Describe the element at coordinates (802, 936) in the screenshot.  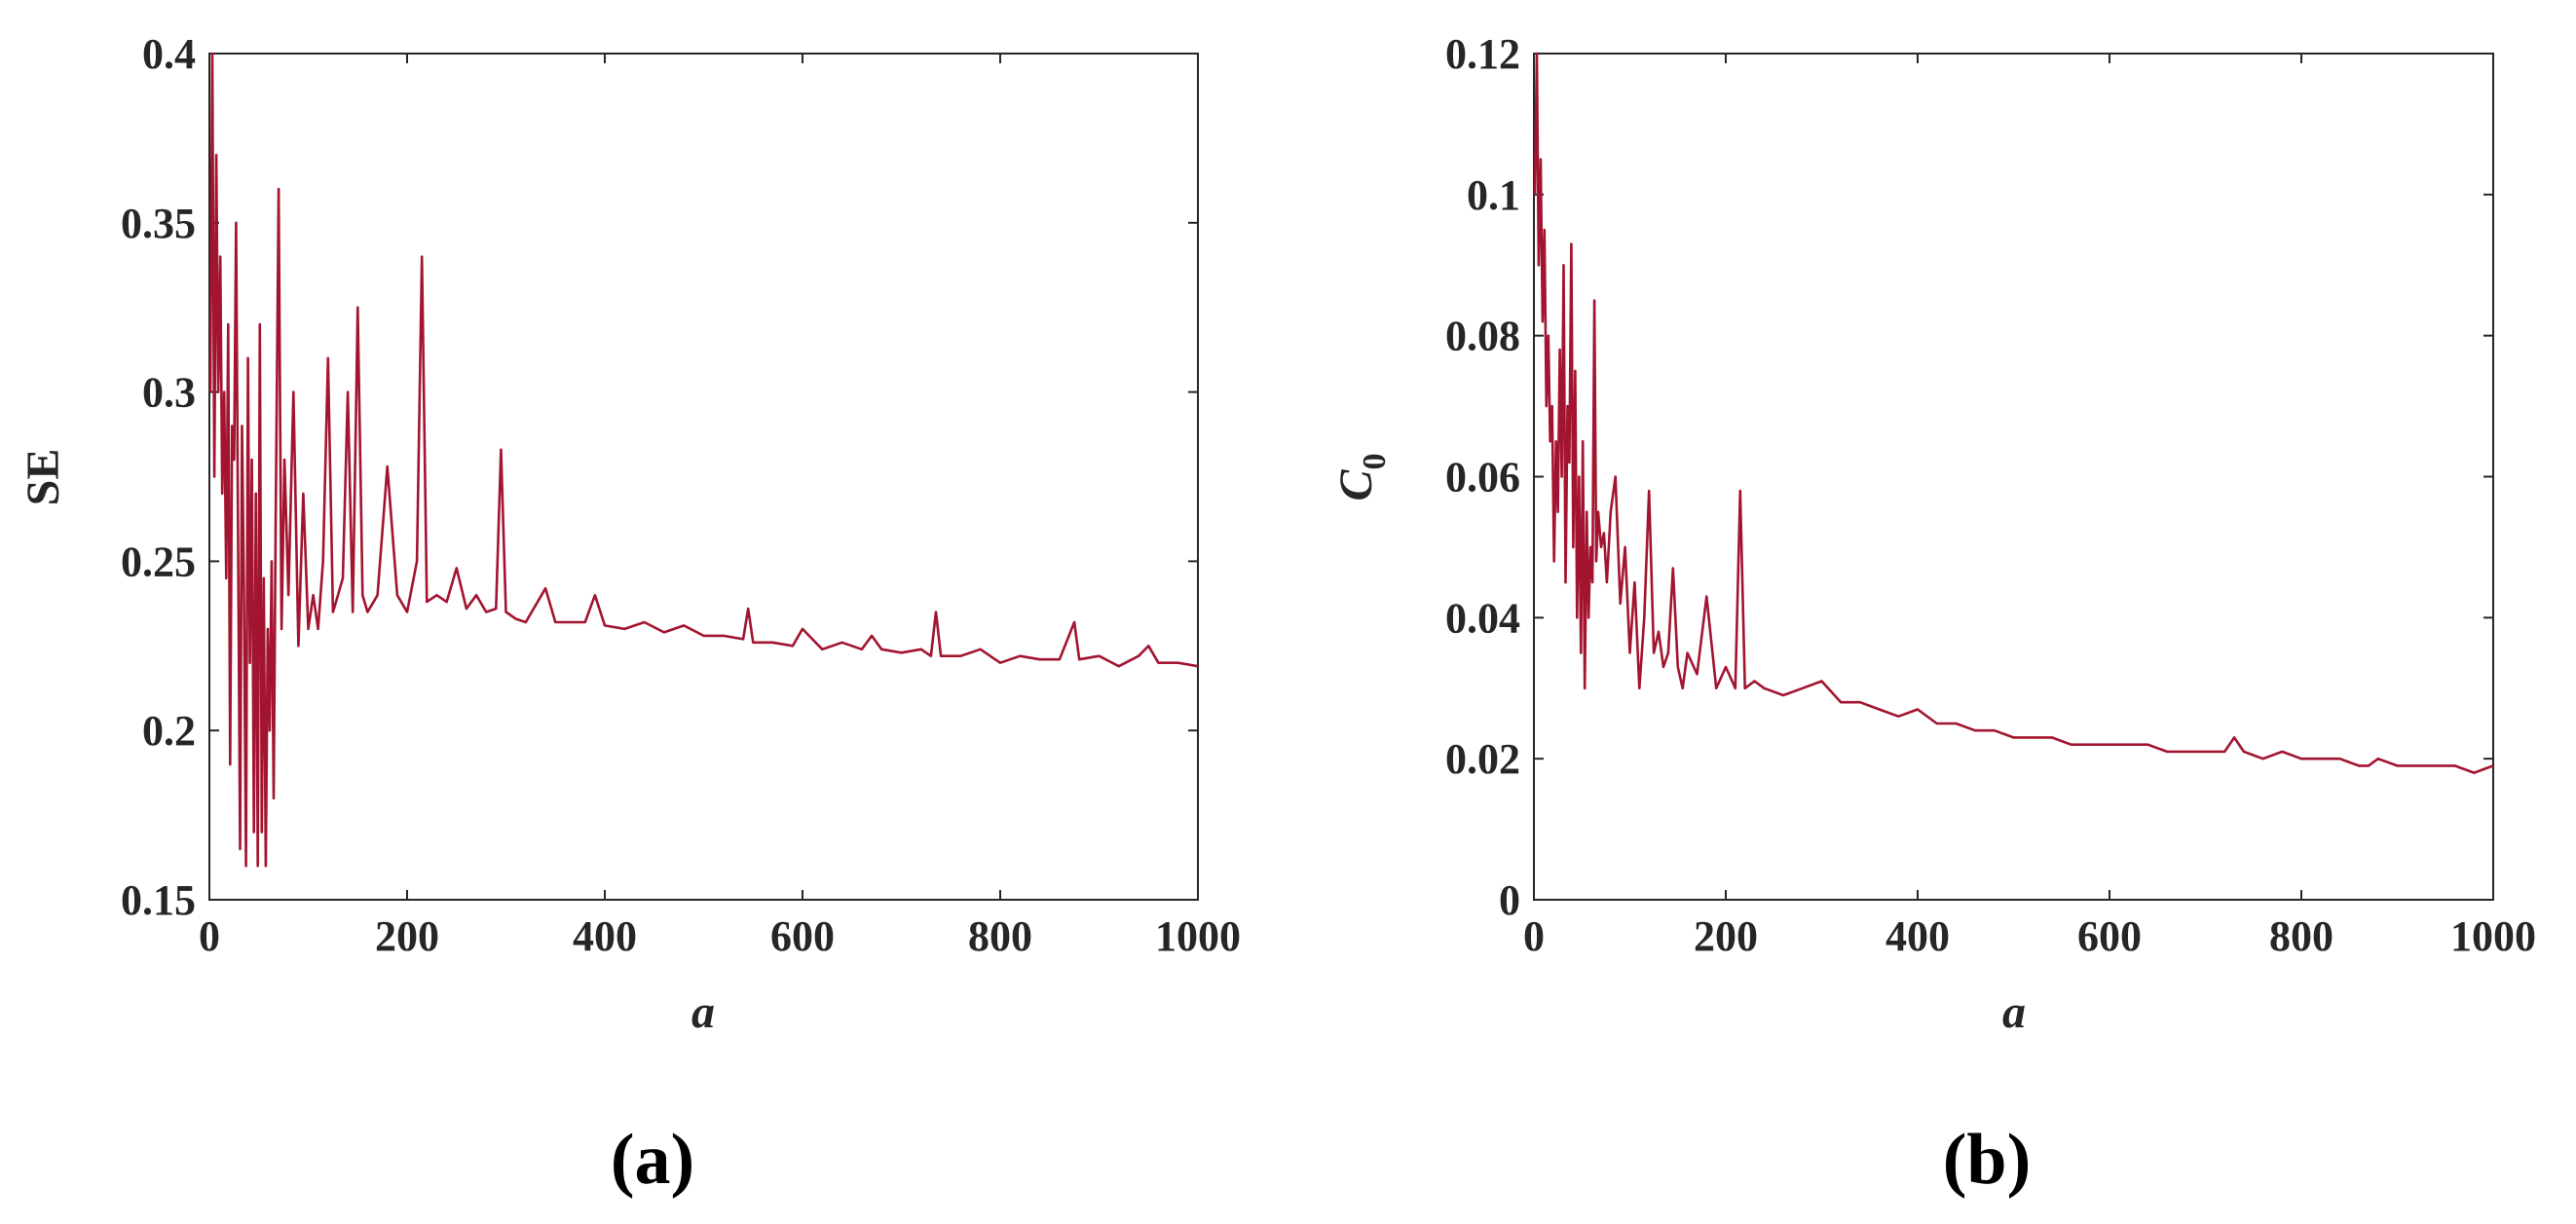
I see `x-tick-label-a: 600` at that location.